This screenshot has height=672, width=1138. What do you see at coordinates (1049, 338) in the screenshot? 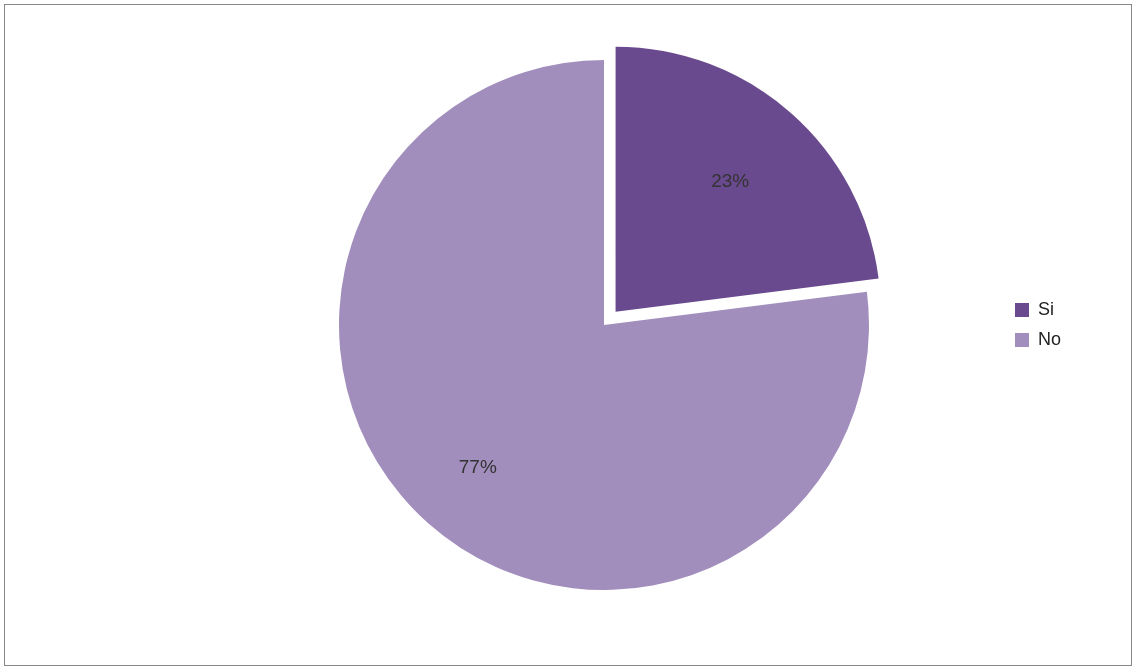
I see `legend-label: No` at bounding box center [1049, 338].